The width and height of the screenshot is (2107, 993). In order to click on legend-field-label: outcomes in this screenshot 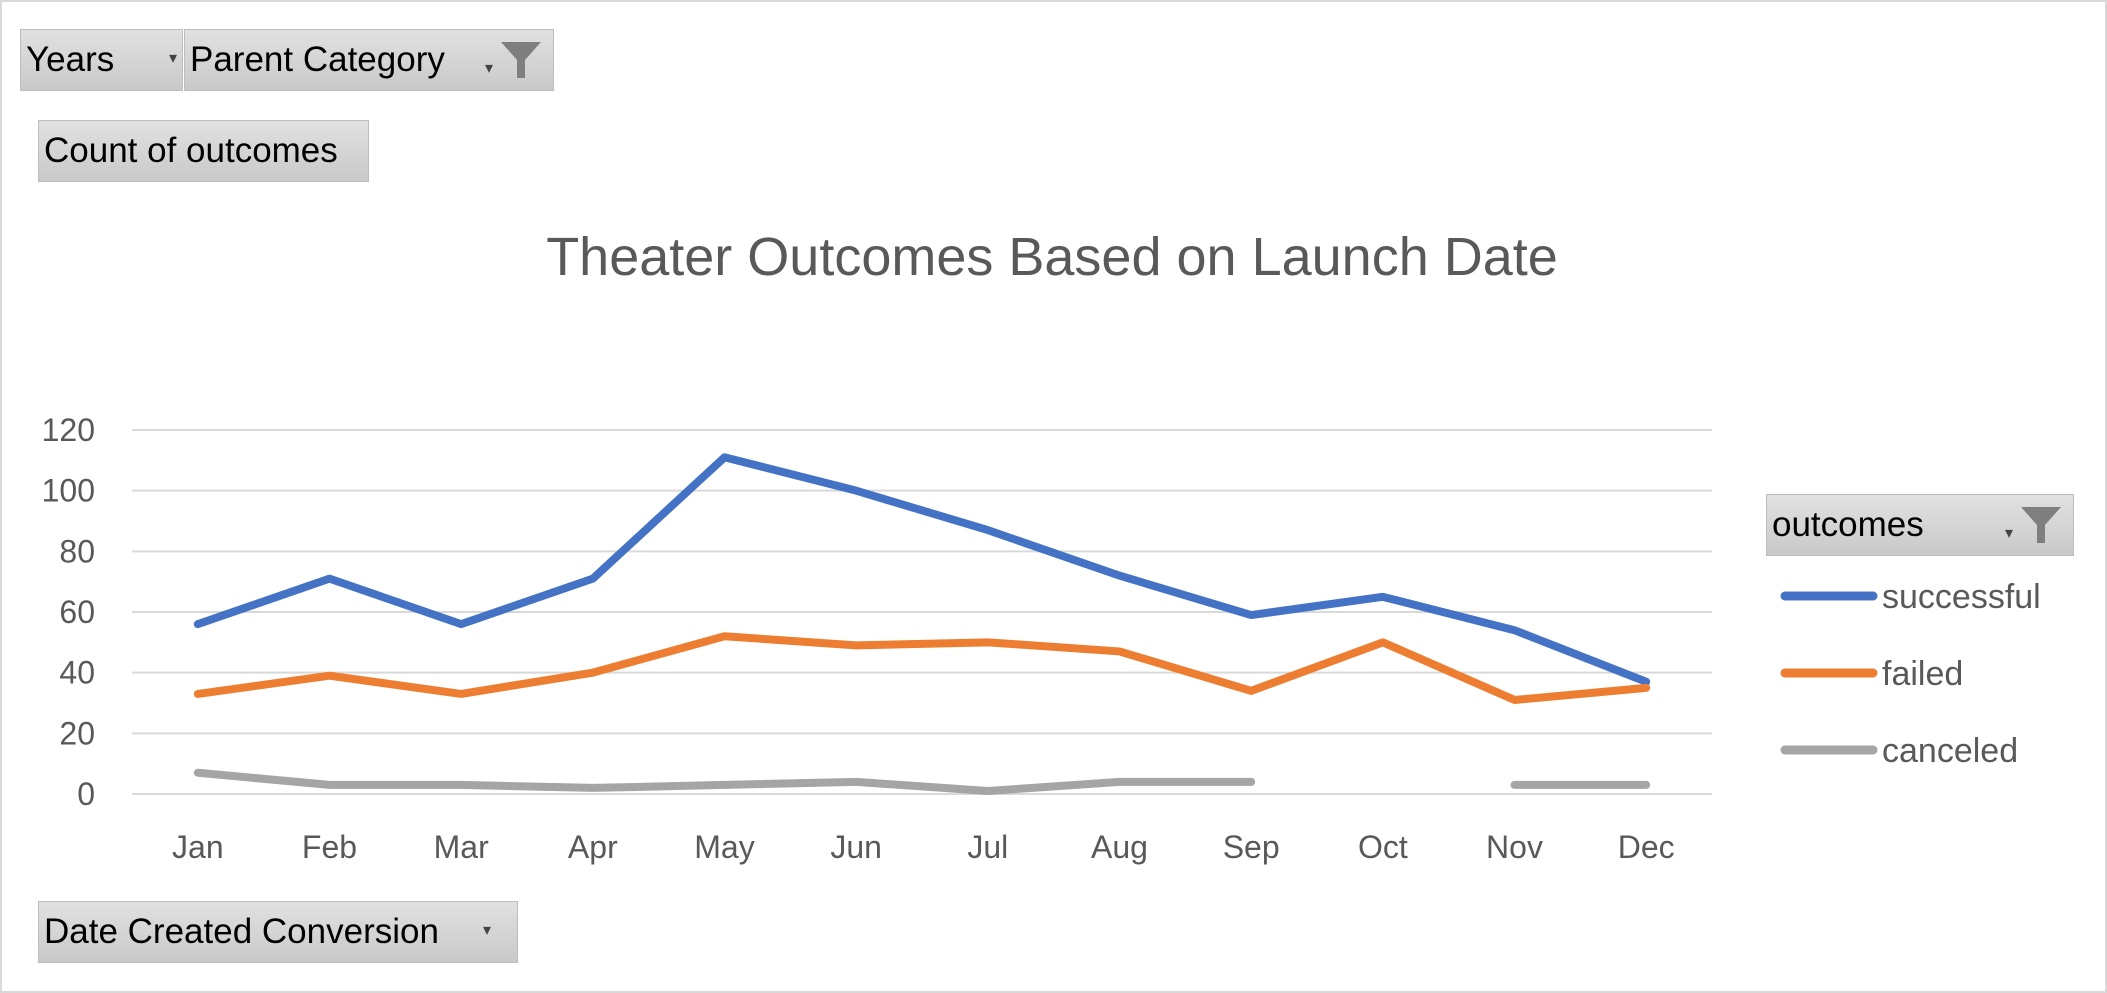, I will do `click(1848, 524)`.